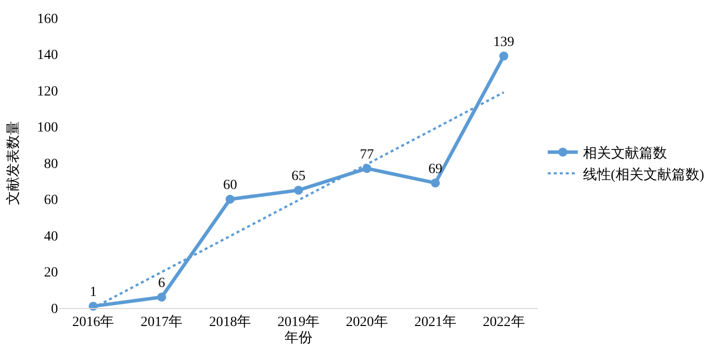 Image resolution: width=722 pixels, height=358 pixels. Describe the element at coordinates (624, 154) in the screenshot. I see `legend-label: 相关文献篇数` at that location.